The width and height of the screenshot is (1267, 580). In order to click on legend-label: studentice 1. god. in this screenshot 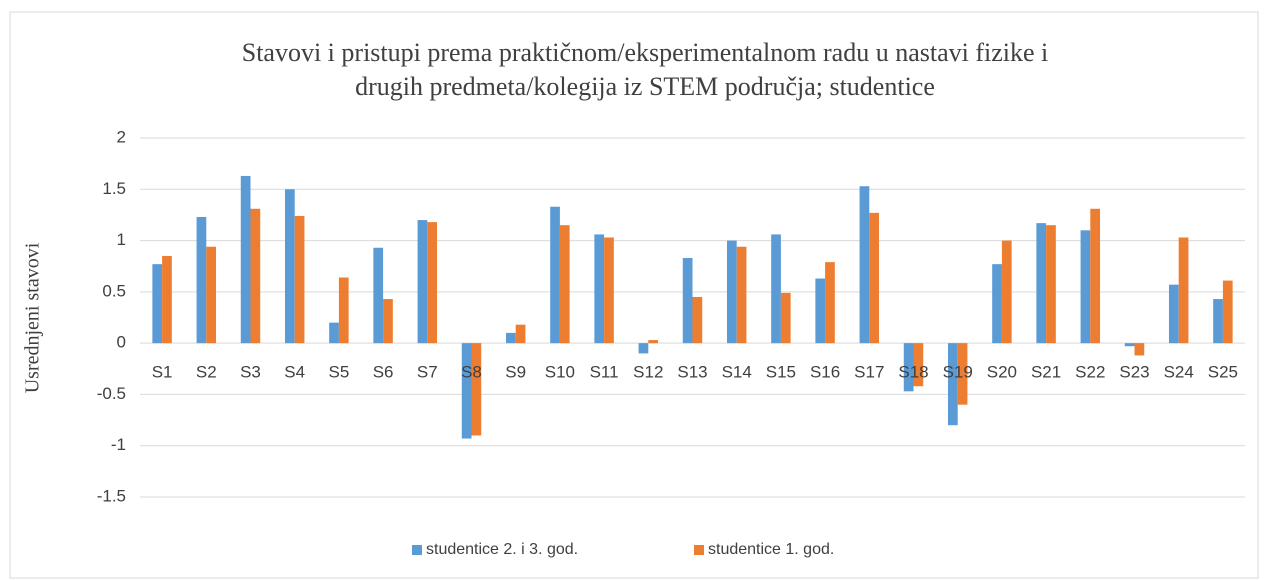, I will do `click(771, 549)`.